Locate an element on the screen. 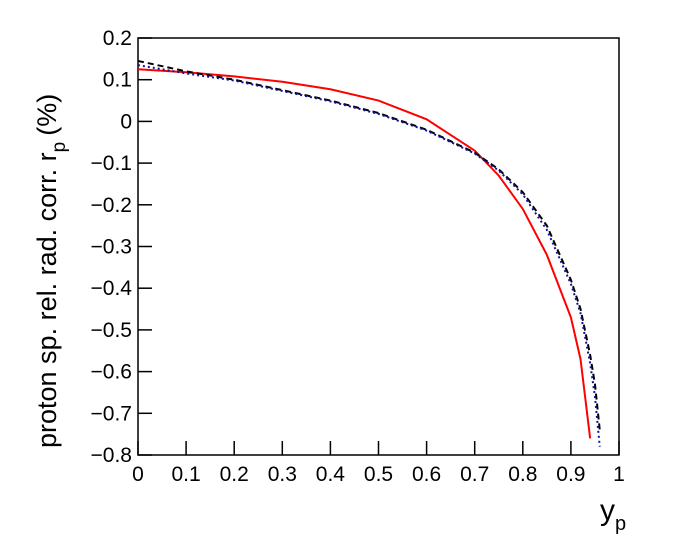 This screenshot has width=695, height=555. y-axis-title-unit: (%) is located at coordinates (47, 115).